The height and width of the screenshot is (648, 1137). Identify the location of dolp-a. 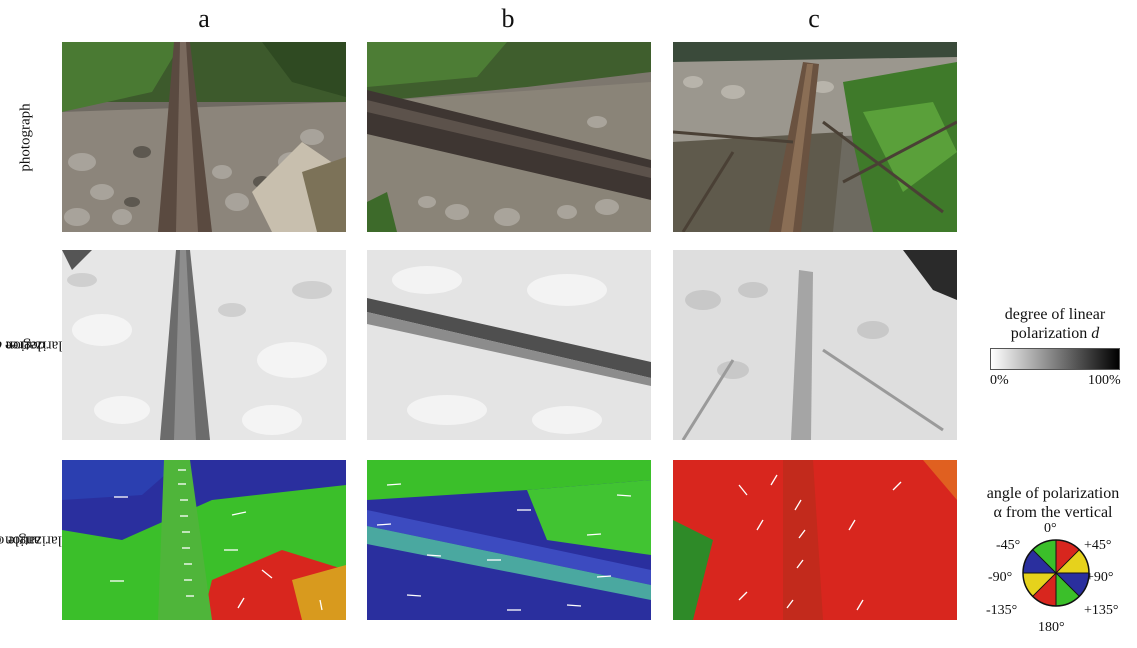
(204, 345).